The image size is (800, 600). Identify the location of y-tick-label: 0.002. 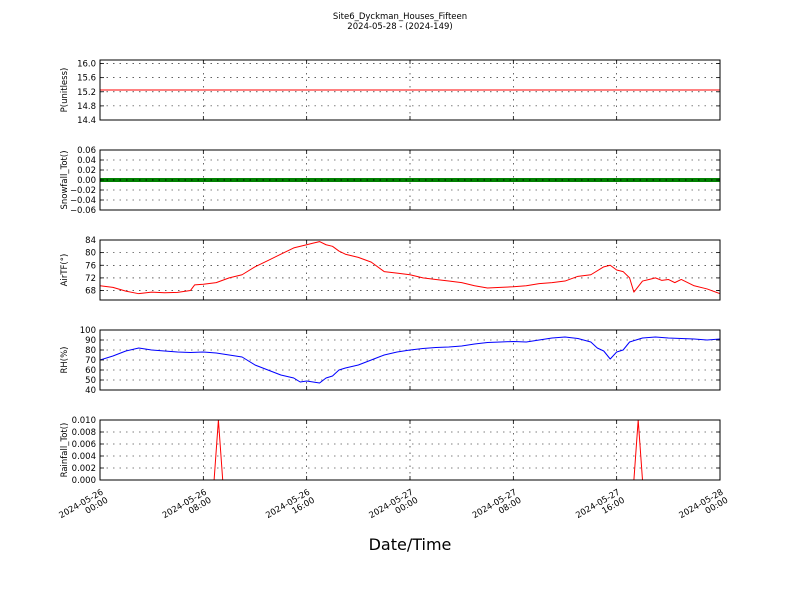
(84, 469).